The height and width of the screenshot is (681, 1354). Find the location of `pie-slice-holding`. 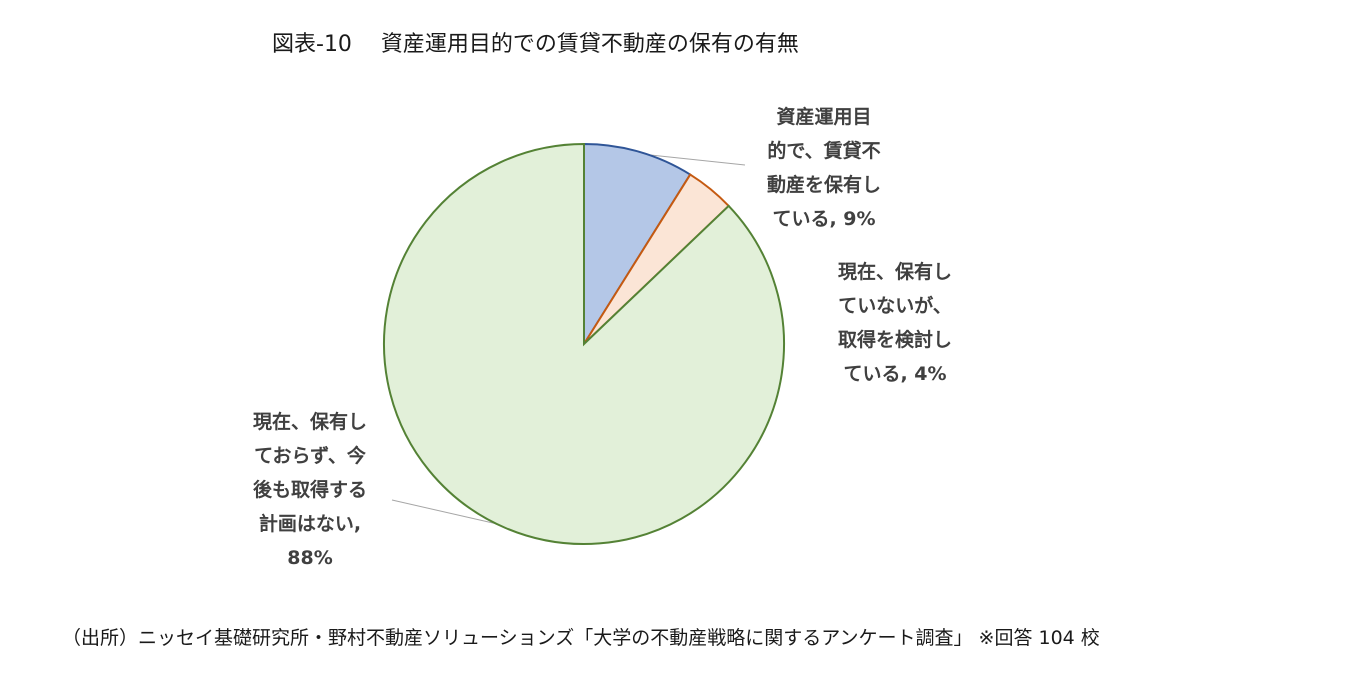

pie-slice-holding is located at coordinates (637, 245).